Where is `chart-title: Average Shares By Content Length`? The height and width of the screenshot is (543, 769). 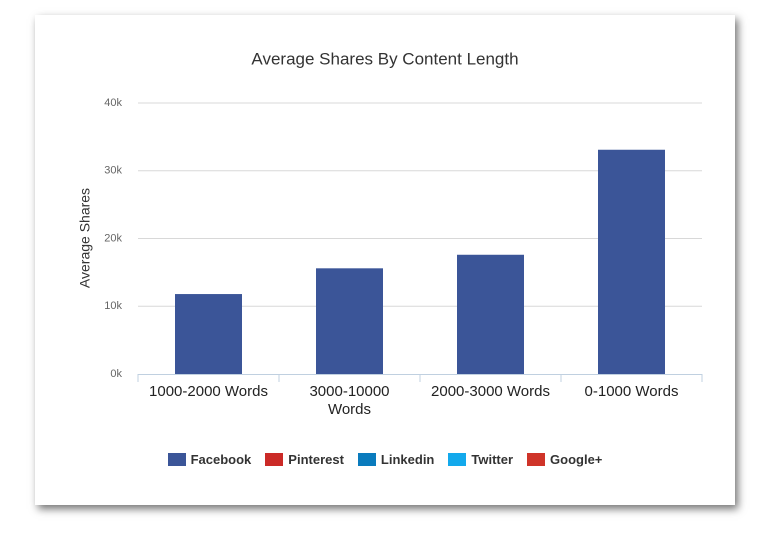 chart-title: Average Shares By Content Length is located at coordinates (384, 58).